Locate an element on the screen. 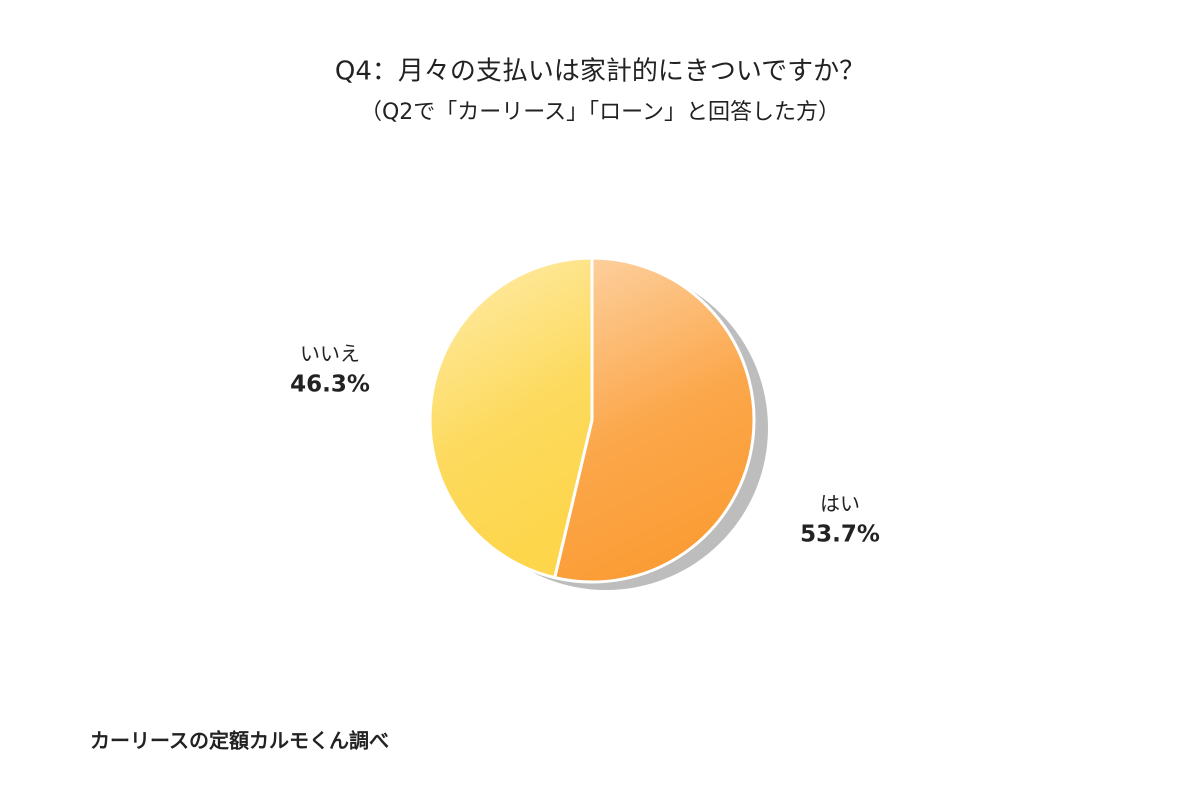 This screenshot has height=800, width=1200. source: カーリースの定額カルモくん調べ is located at coordinates (239, 741).